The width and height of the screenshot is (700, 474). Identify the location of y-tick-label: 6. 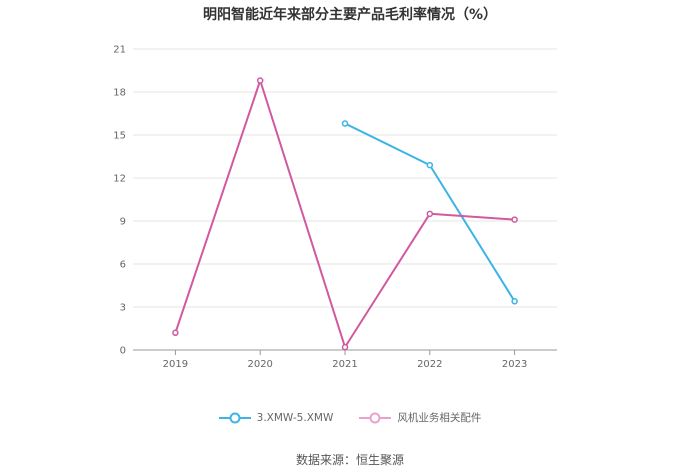
(123, 265).